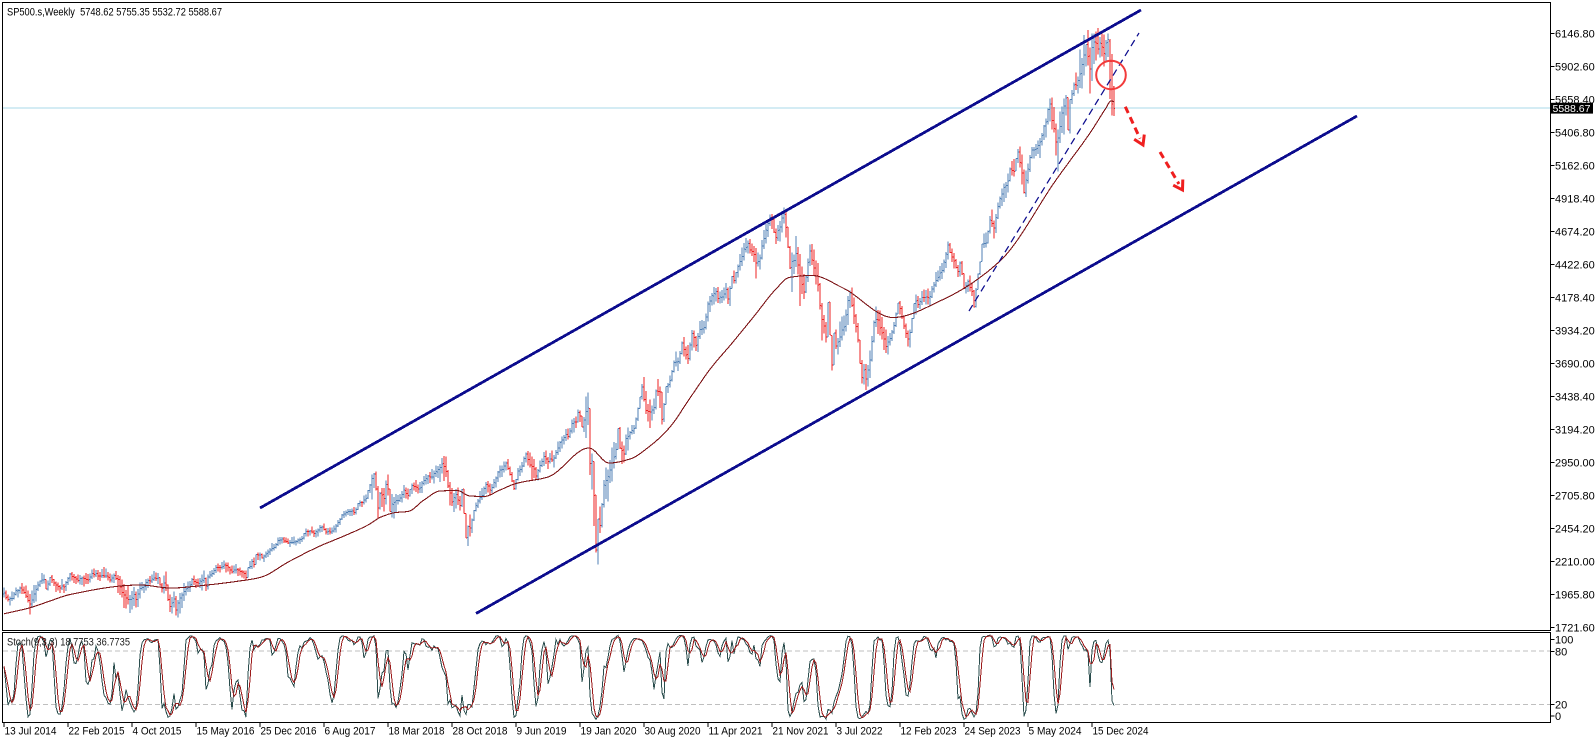 The width and height of the screenshot is (1596, 743). What do you see at coordinates (1575, 530) in the screenshot?
I see `svg-text: 2454.20` at bounding box center [1575, 530].